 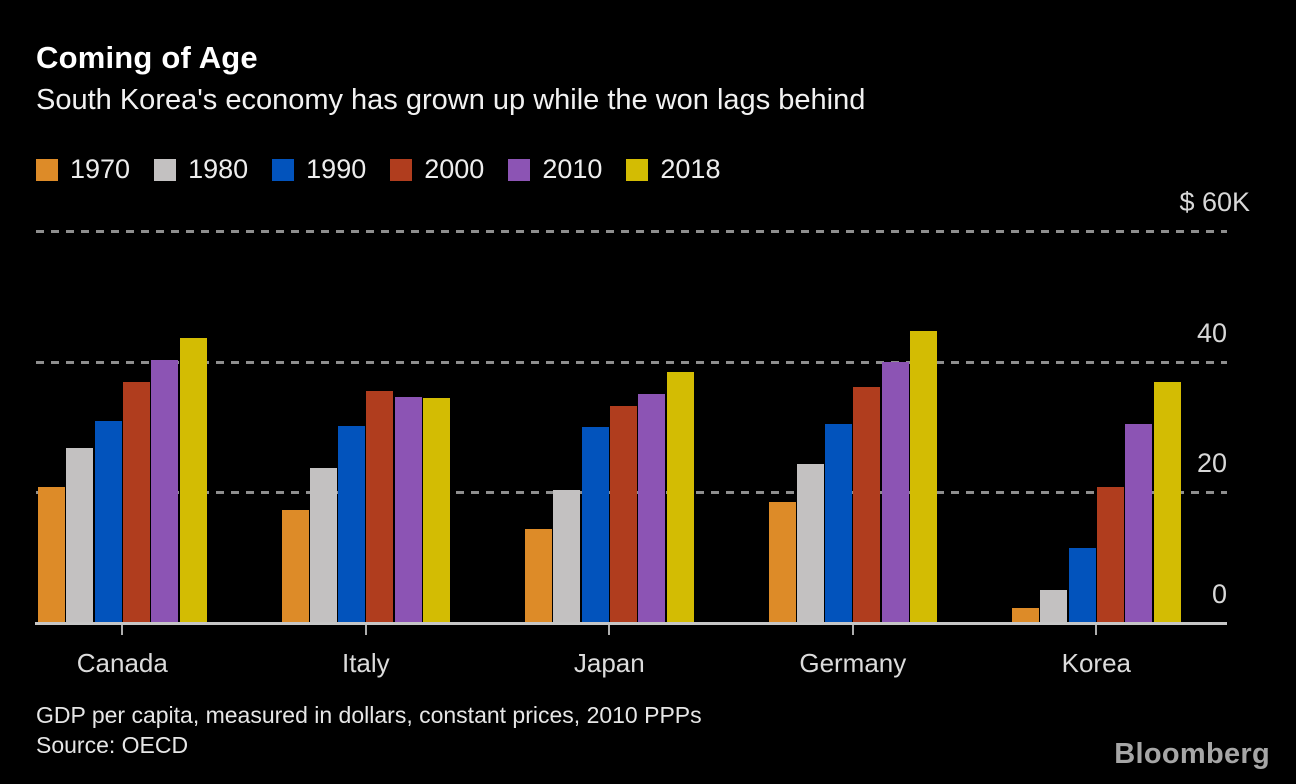 What do you see at coordinates (1096, 663) in the screenshot?
I see `x-axis-label-korea: Korea` at bounding box center [1096, 663].